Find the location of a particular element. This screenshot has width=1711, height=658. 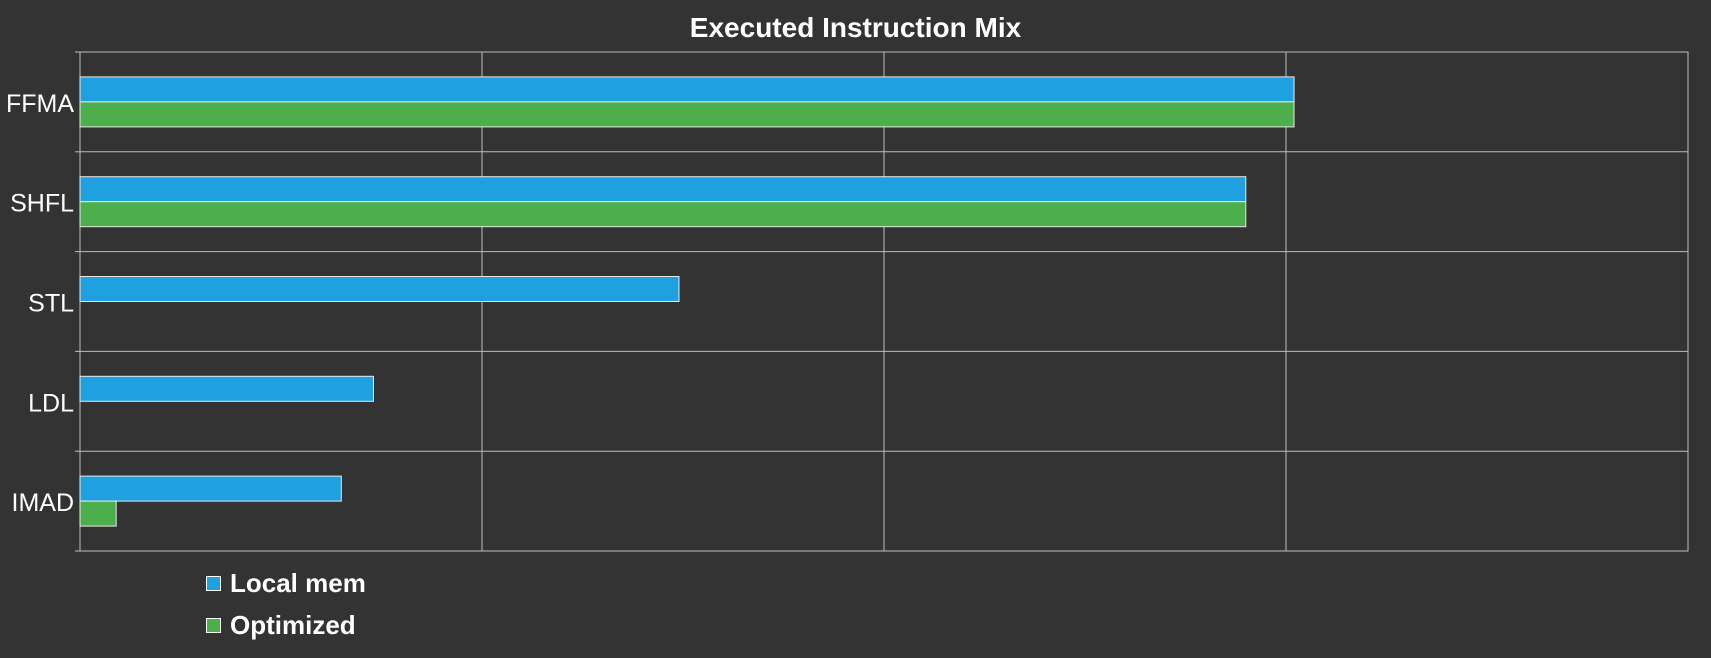

legend-swatch-local-mem is located at coordinates (213, 583).